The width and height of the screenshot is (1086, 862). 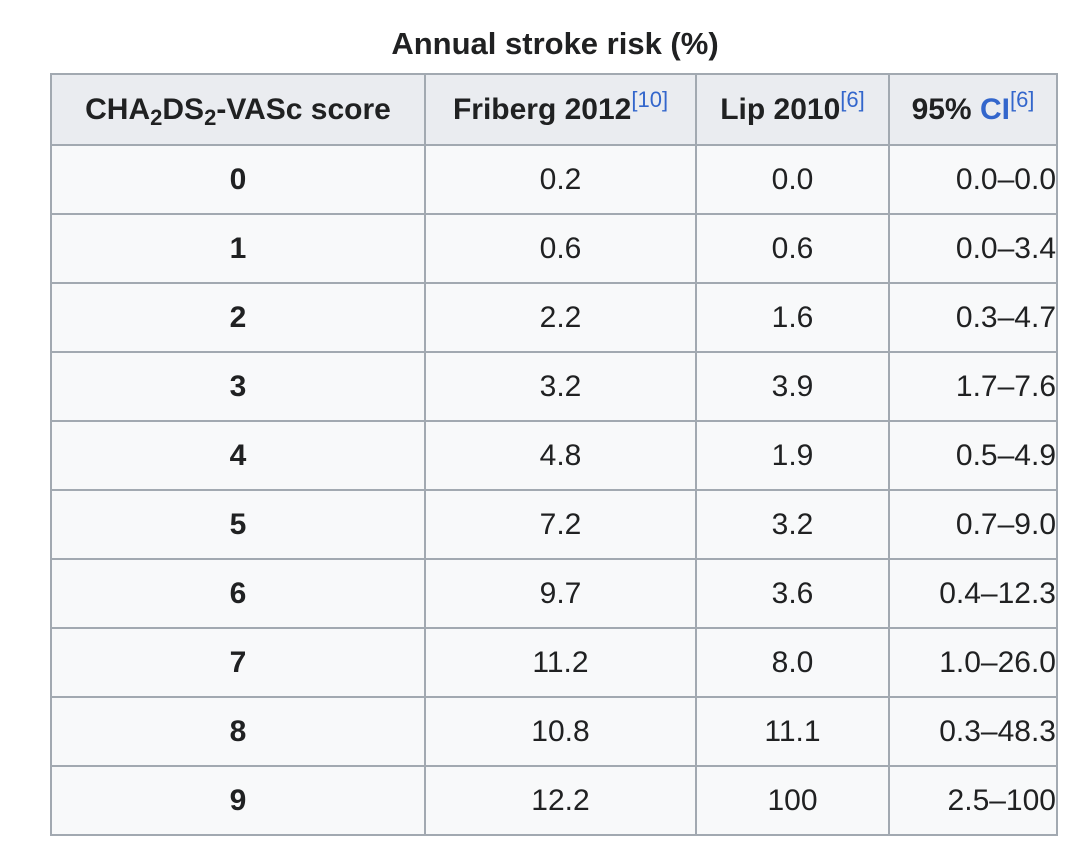 What do you see at coordinates (792, 593) in the screenshot?
I see `lip-cell: 3.6` at bounding box center [792, 593].